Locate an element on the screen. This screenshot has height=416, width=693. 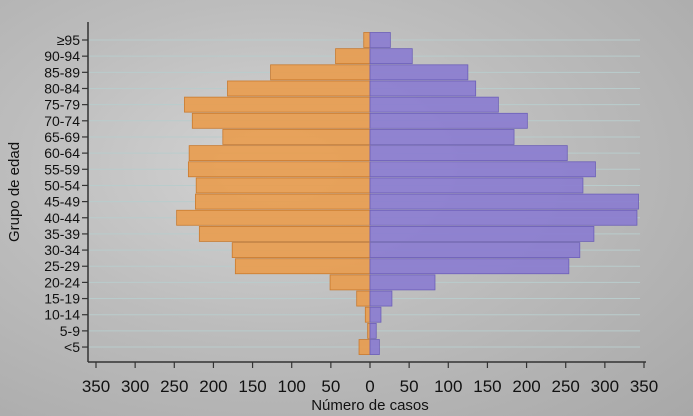
category-label: 20-24 is located at coordinates (62, 282).